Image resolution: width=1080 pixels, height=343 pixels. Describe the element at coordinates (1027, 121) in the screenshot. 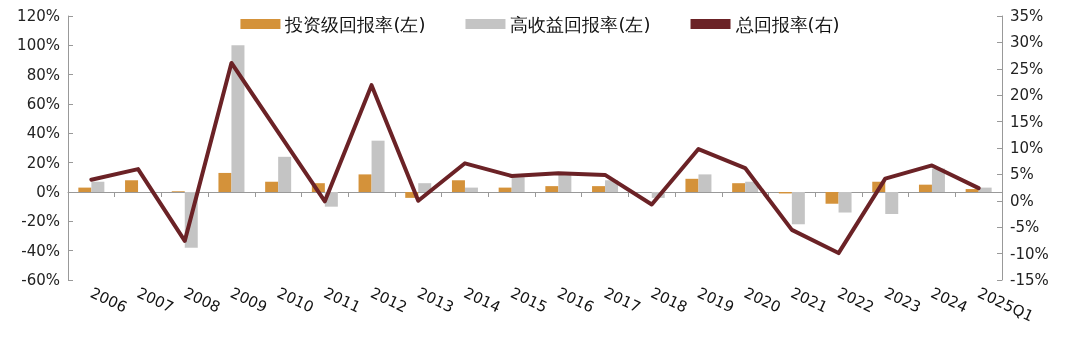

I see `y2-tick-label: 15%` at that location.